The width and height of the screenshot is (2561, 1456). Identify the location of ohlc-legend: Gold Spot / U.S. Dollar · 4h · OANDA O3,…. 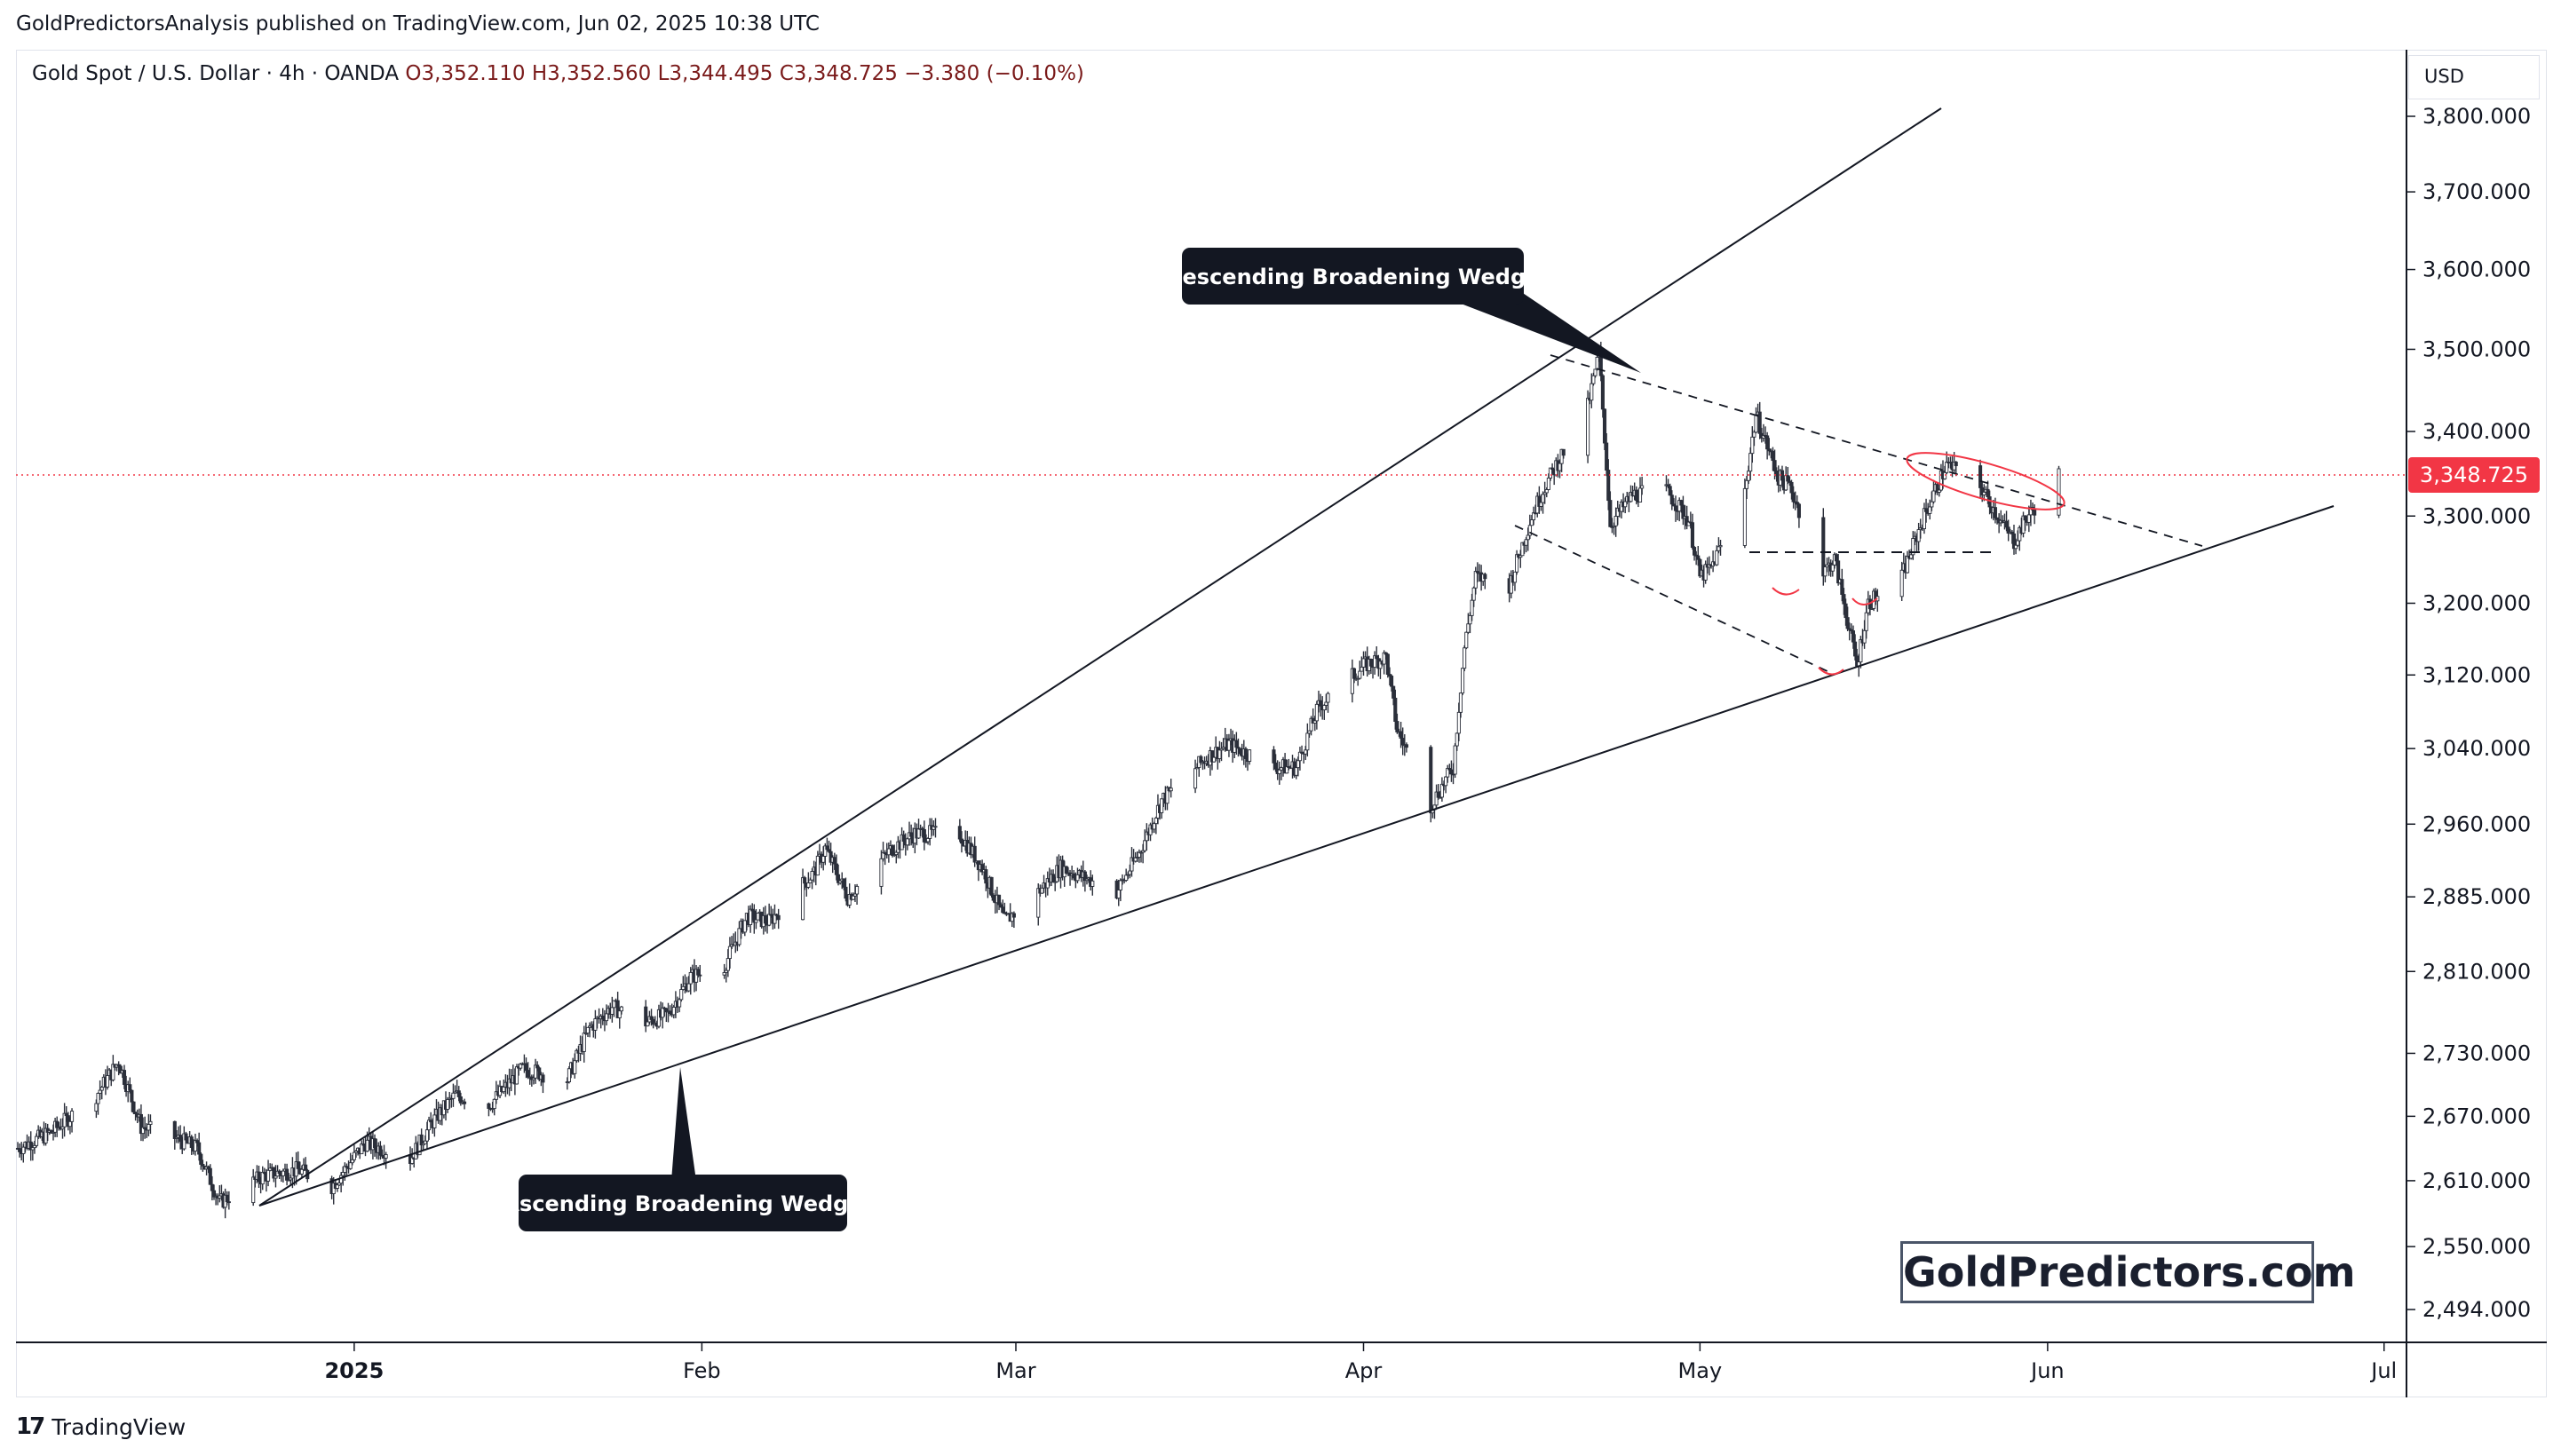
(558, 73).